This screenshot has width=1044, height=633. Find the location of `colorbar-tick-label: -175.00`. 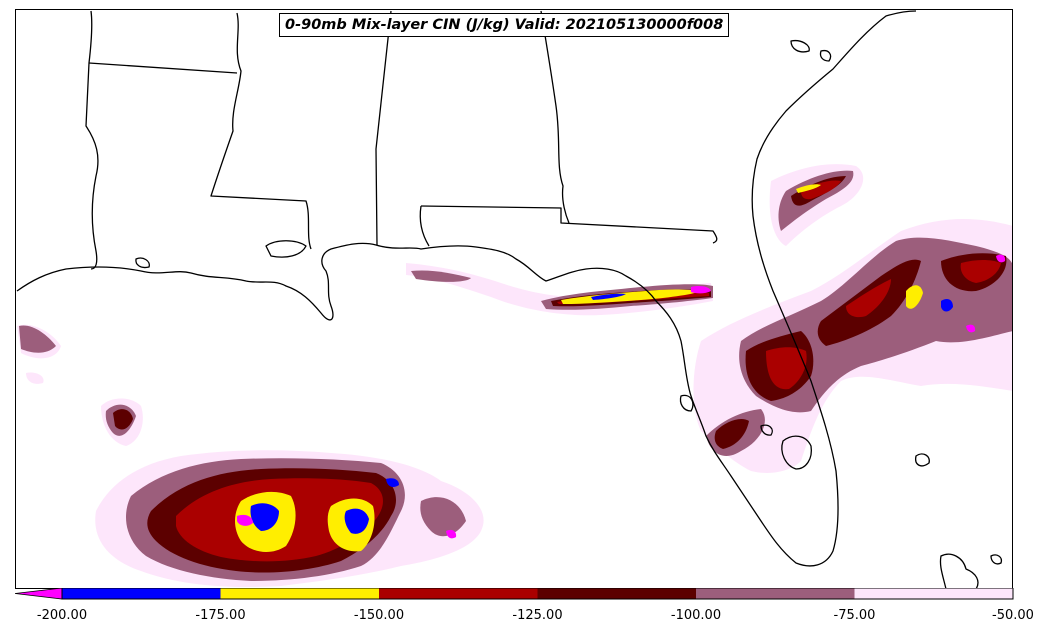

colorbar-tick-label: -175.00 is located at coordinates (220, 615).